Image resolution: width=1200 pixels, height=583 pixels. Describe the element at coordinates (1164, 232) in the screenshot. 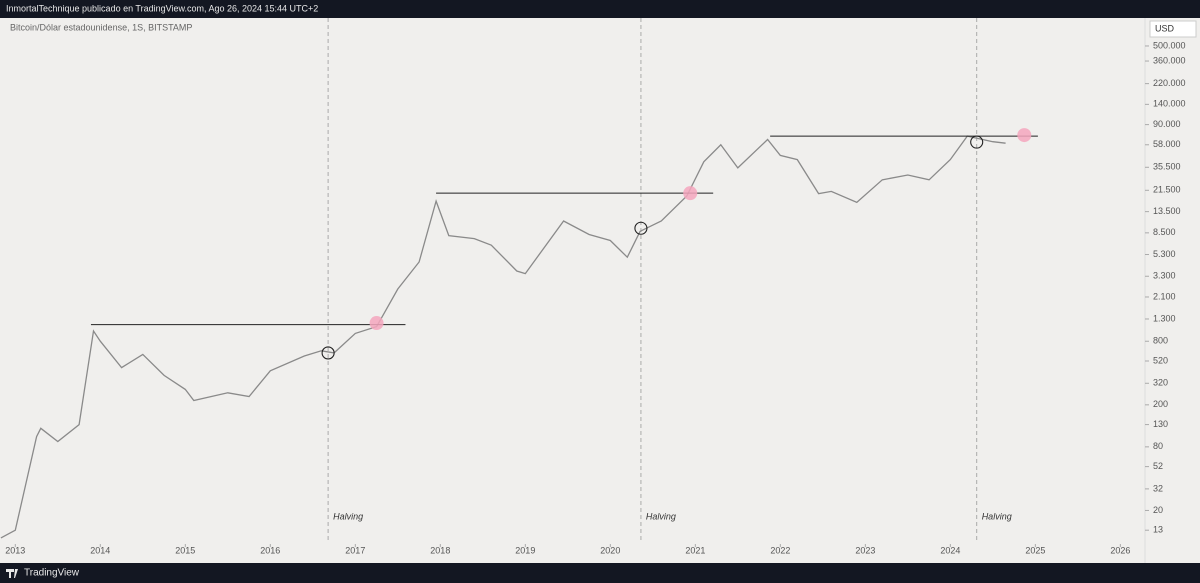

I see `y-tick-label: 8.500` at that location.